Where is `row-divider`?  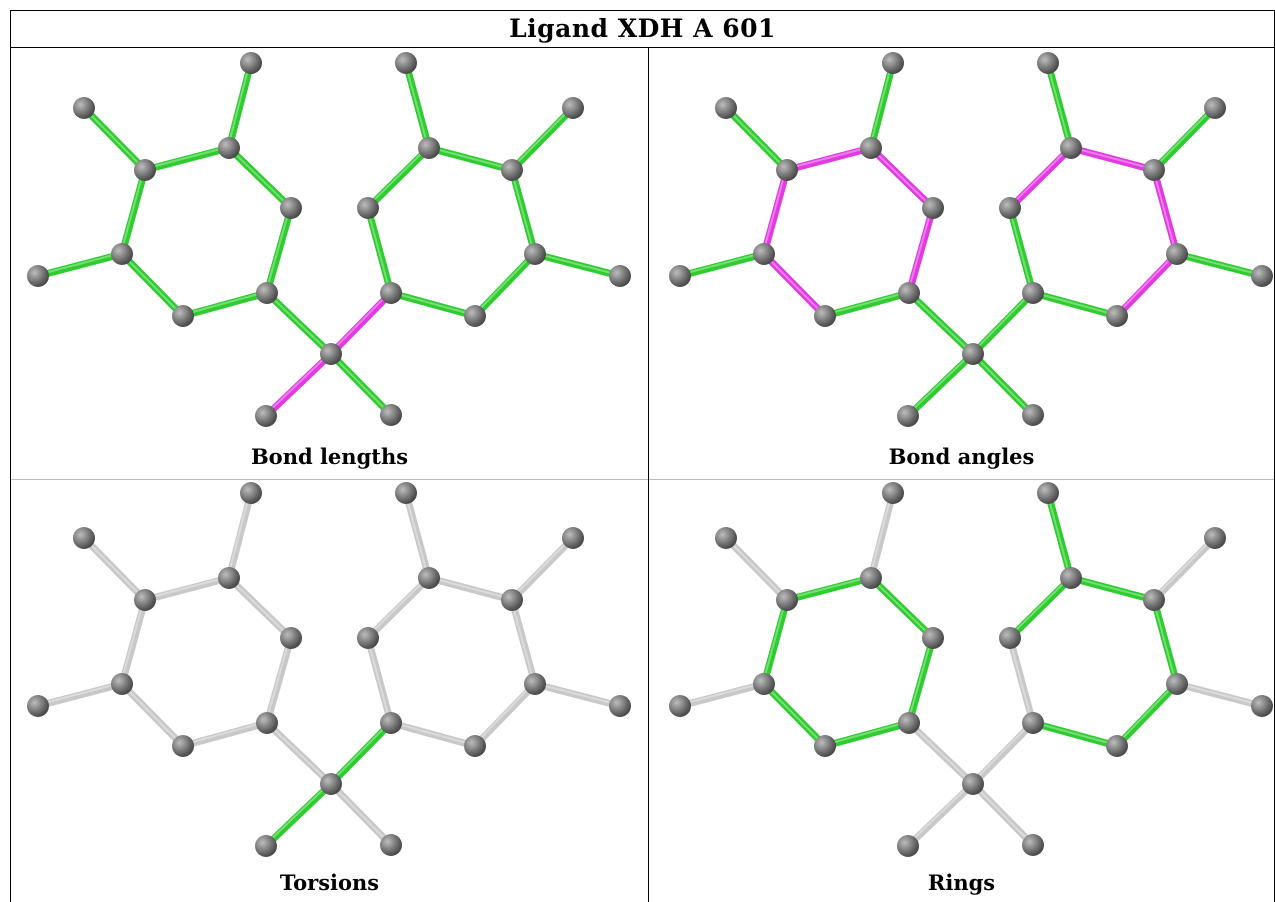 row-divider is located at coordinates (642, 479).